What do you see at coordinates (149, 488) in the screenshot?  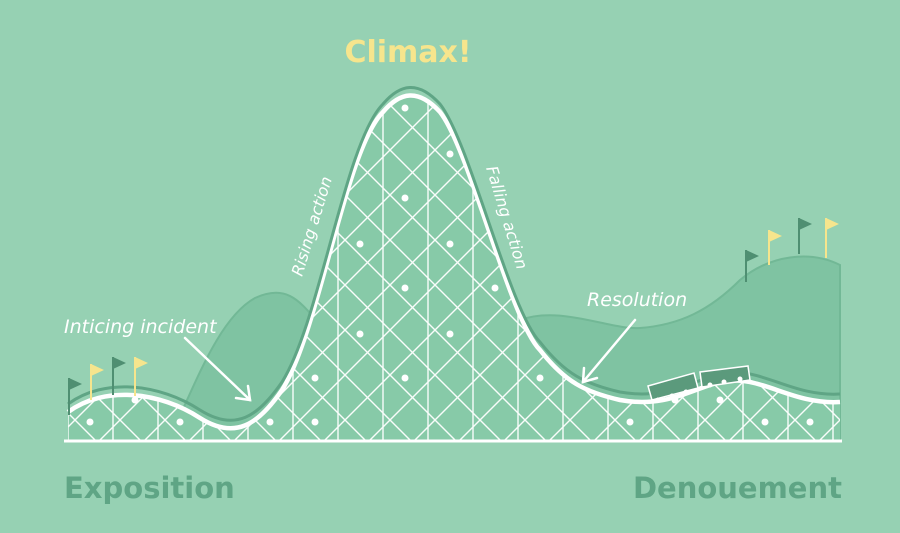 I see `exposition-label: Exposition` at bounding box center [149, 488].